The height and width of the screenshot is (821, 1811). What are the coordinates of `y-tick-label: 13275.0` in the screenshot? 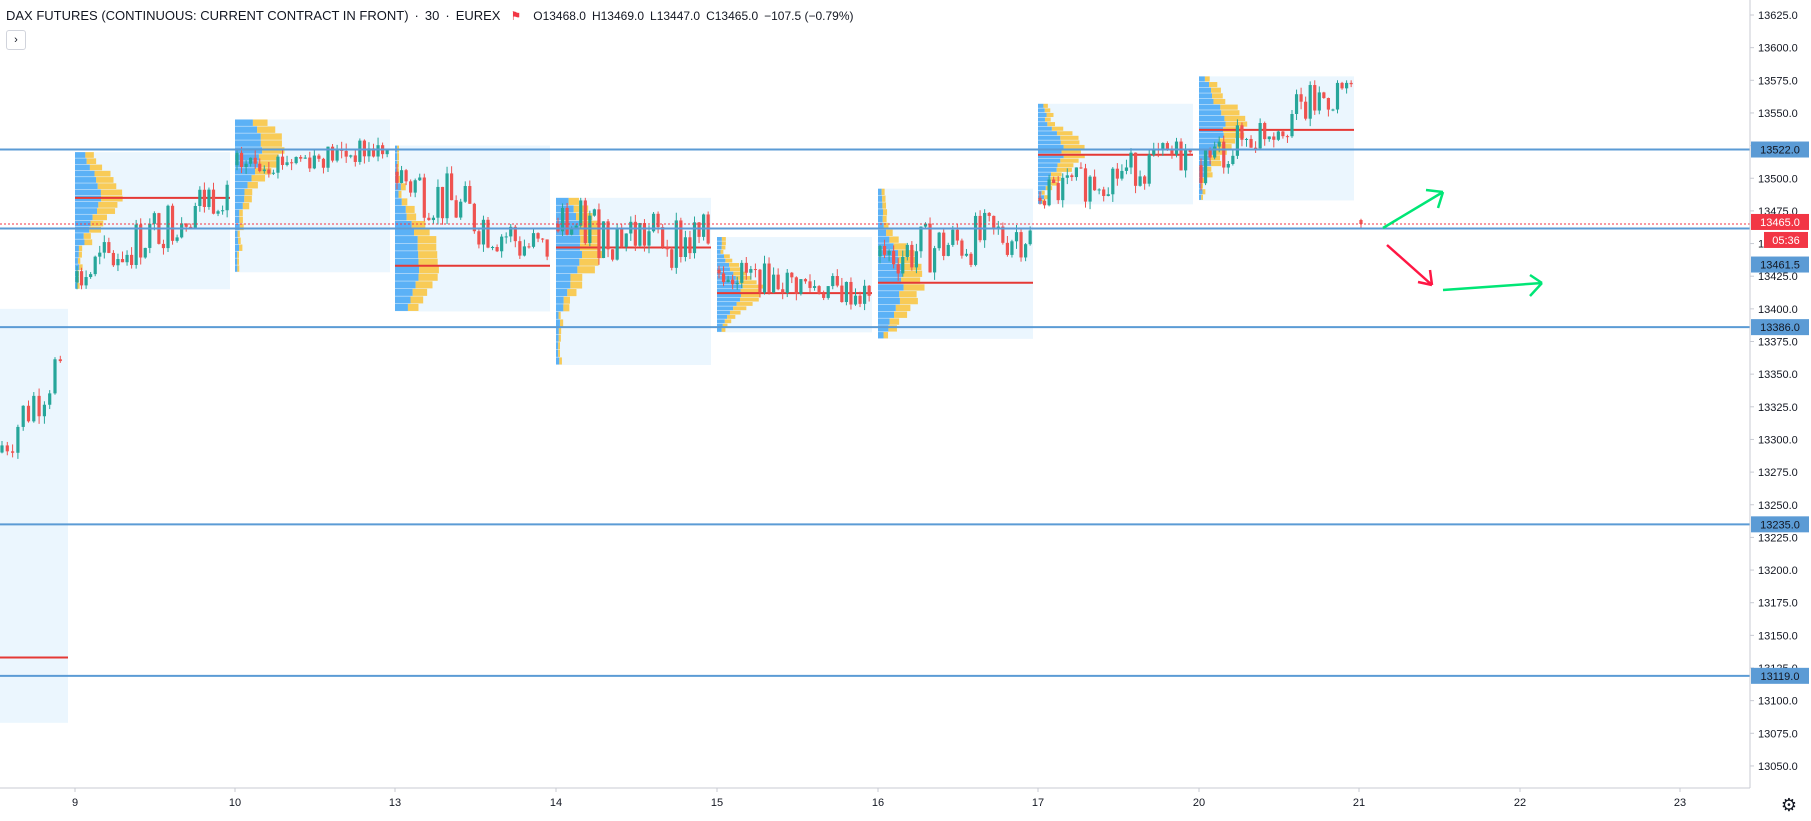 It's located at (1778, 473).